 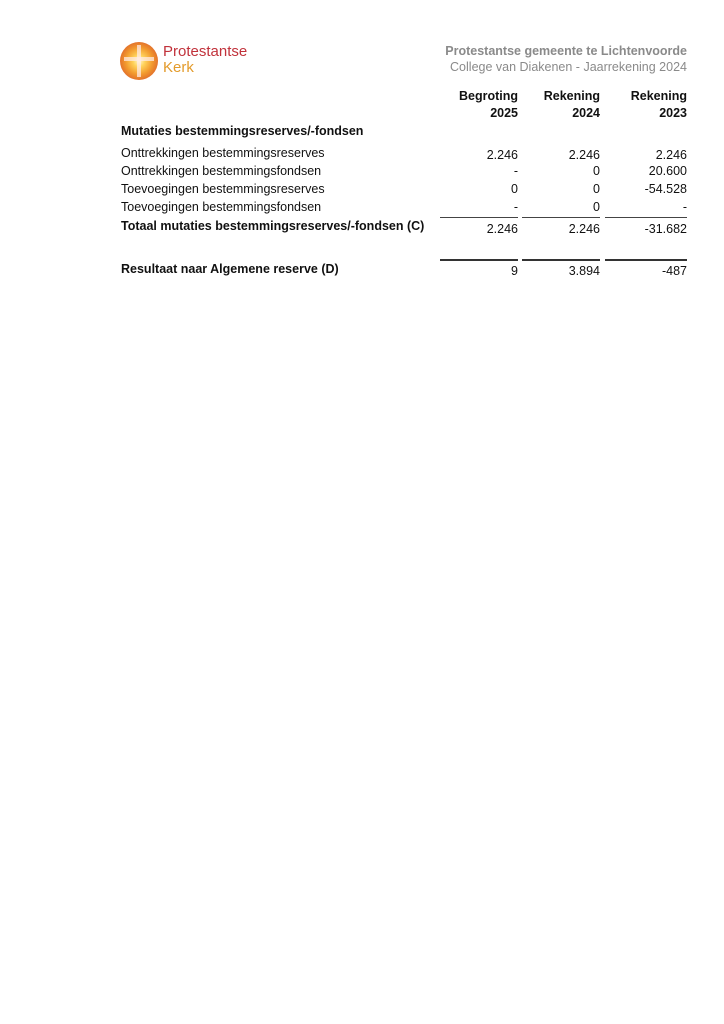 I want to click on result-value: -487, so click(x=674, y=271).